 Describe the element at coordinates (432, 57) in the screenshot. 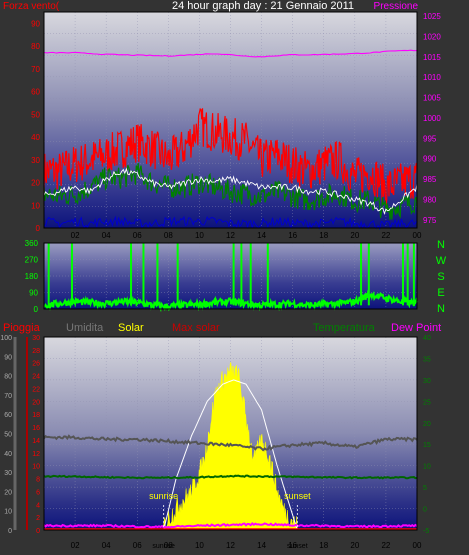

I see `p1-yr-tick-8: 1015` at that location.